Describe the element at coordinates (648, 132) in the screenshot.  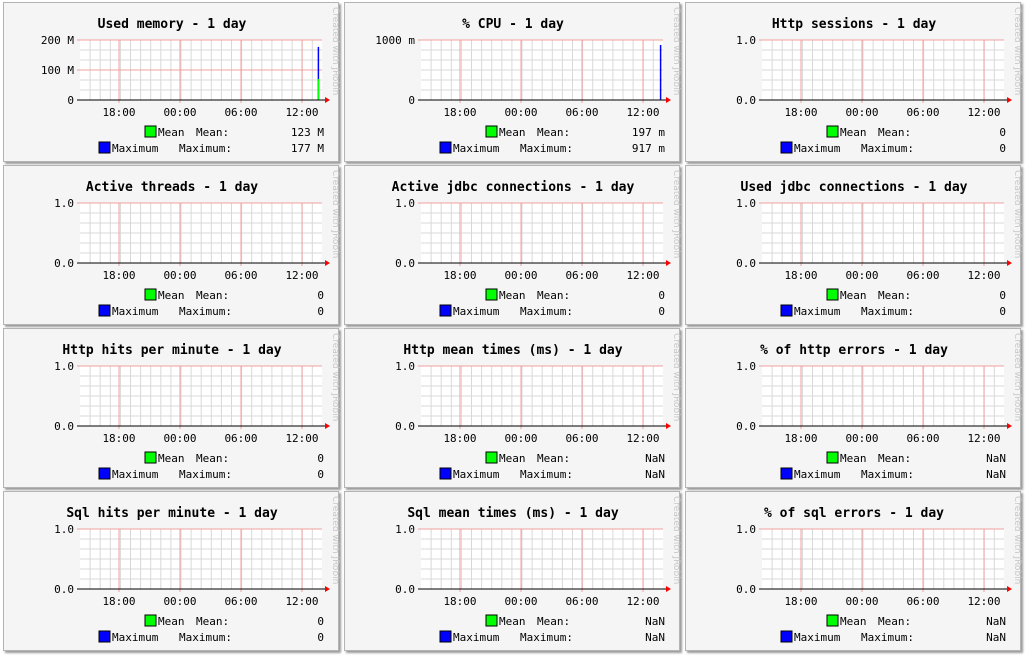
I see `legend-mean-value: 197 m` at that location.